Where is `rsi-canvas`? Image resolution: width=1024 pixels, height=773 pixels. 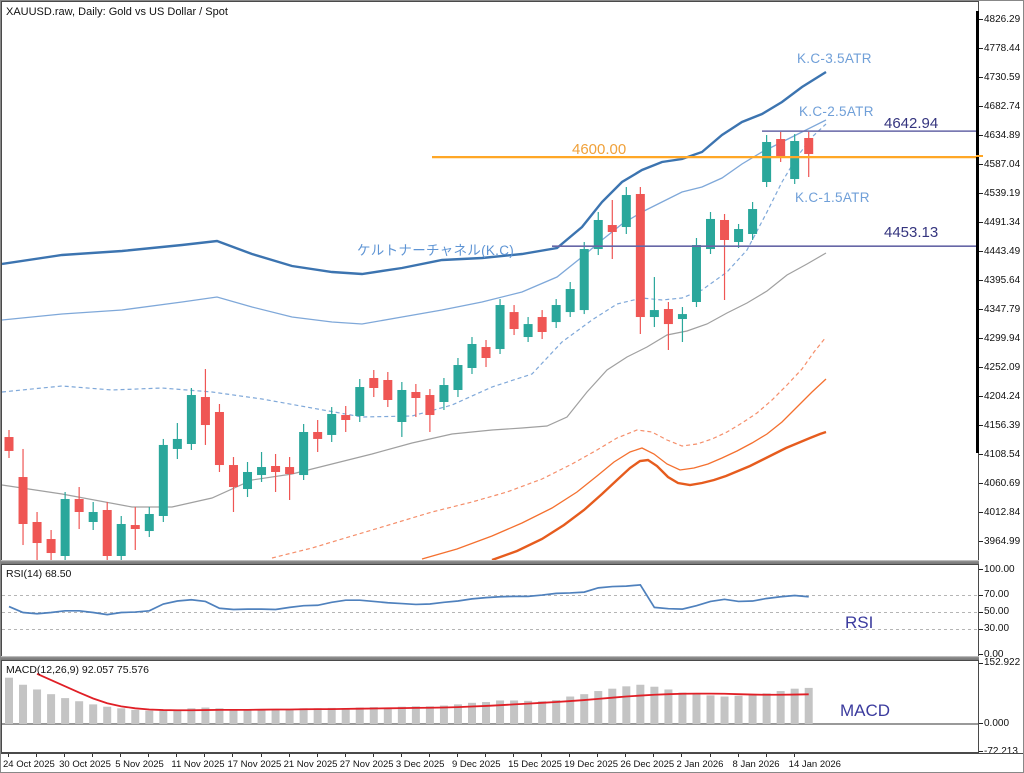 rsi-canvas is located at coordinates (490, 610).